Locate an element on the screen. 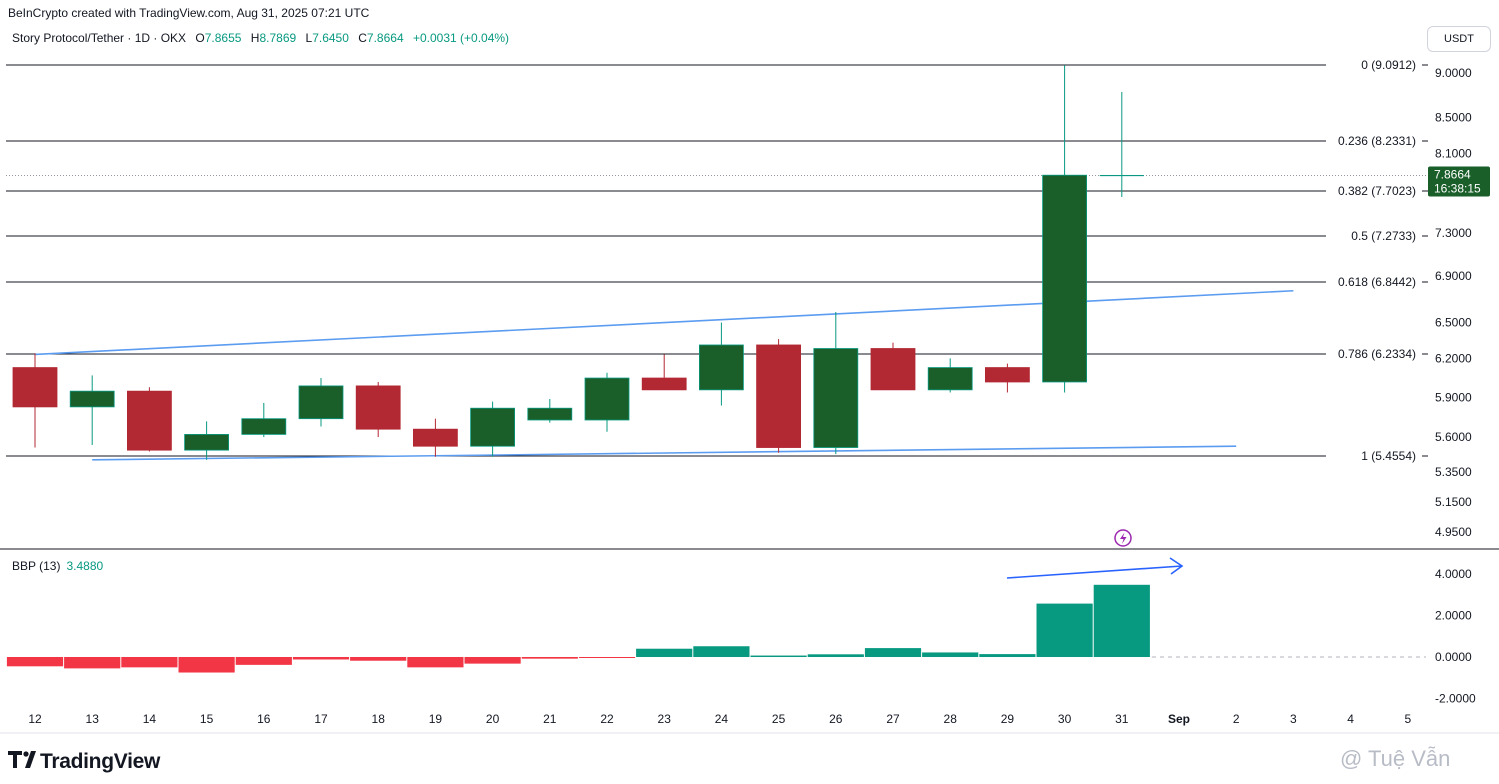 This screenshot has height=784, width=1499. time-axis-label: 30 is located at coordinates (1065, 719).